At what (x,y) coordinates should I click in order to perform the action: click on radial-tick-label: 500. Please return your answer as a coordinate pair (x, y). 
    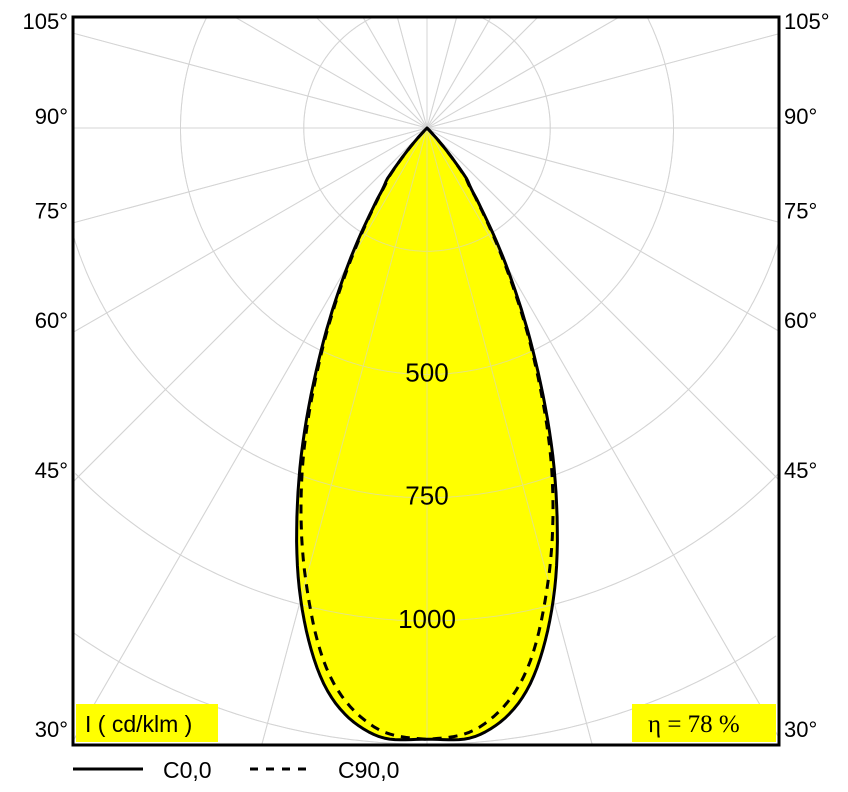
    Looking at the image, I should click on (426, 372).